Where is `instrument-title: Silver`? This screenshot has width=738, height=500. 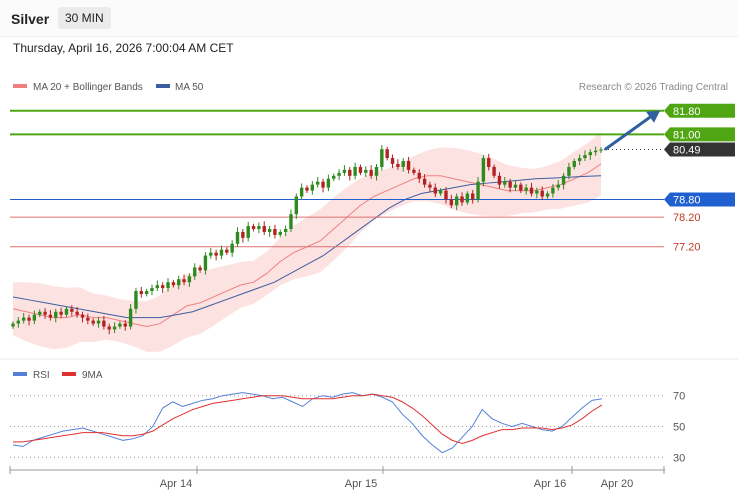 instrument-title: Silver is located at coordinates (30, 19).